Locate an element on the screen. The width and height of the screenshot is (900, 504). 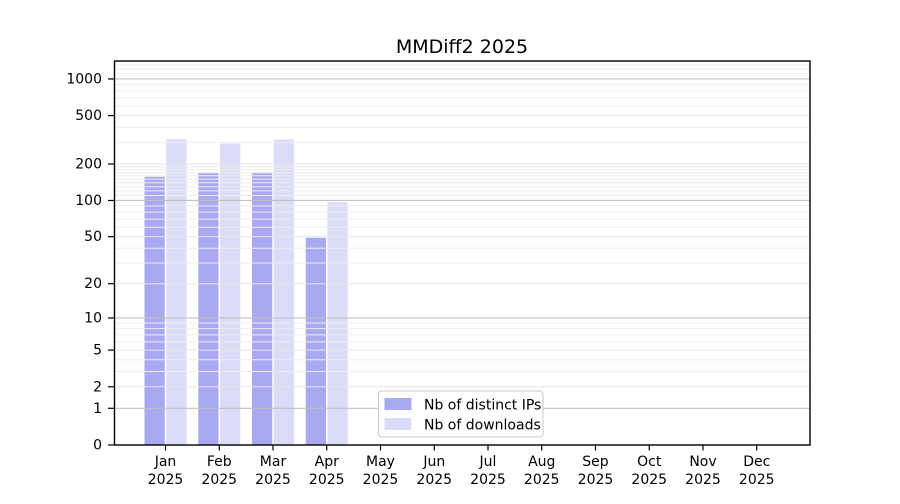
y-tick-label: 5 is located at coordinates (97, 351).